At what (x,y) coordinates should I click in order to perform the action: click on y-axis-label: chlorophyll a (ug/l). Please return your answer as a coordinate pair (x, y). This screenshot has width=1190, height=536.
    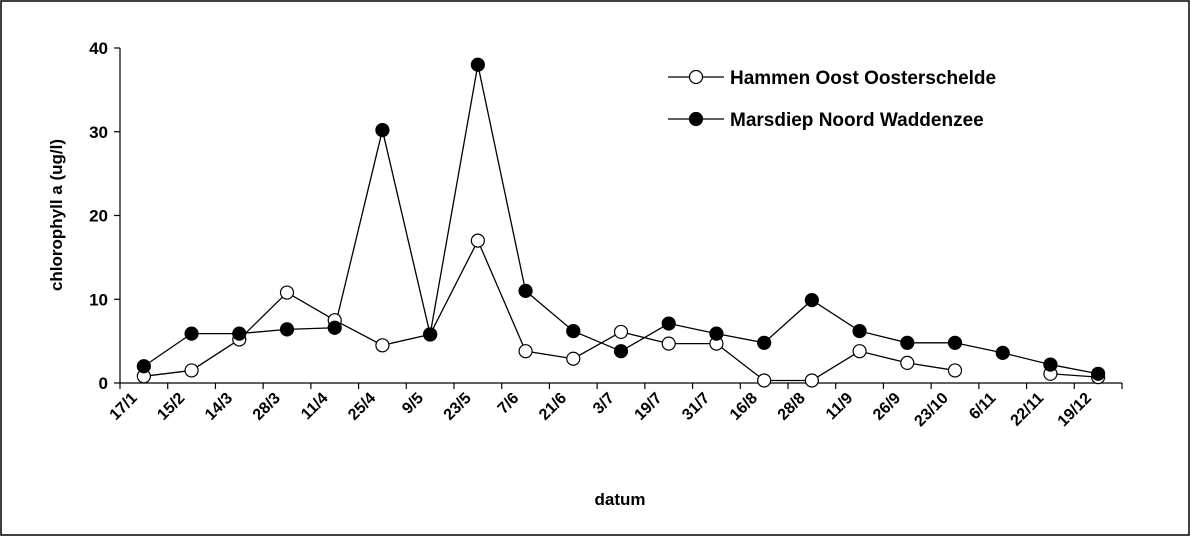
    Looking at the image, I should click on (56, 215).